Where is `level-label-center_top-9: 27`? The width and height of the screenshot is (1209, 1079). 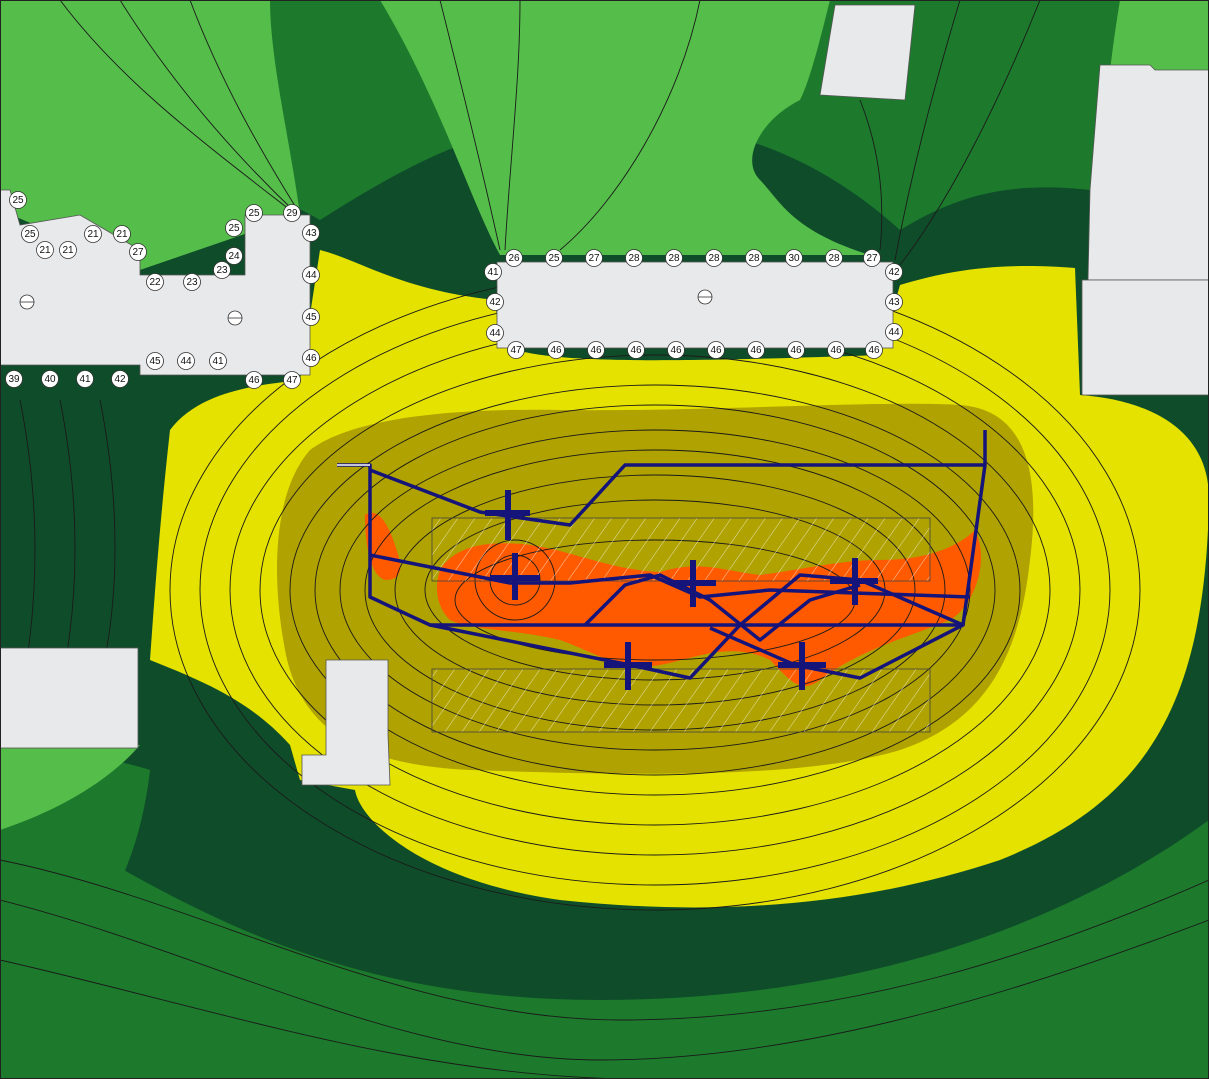 level-label-center_top-9: 27 is located at coordinates (872, 258).